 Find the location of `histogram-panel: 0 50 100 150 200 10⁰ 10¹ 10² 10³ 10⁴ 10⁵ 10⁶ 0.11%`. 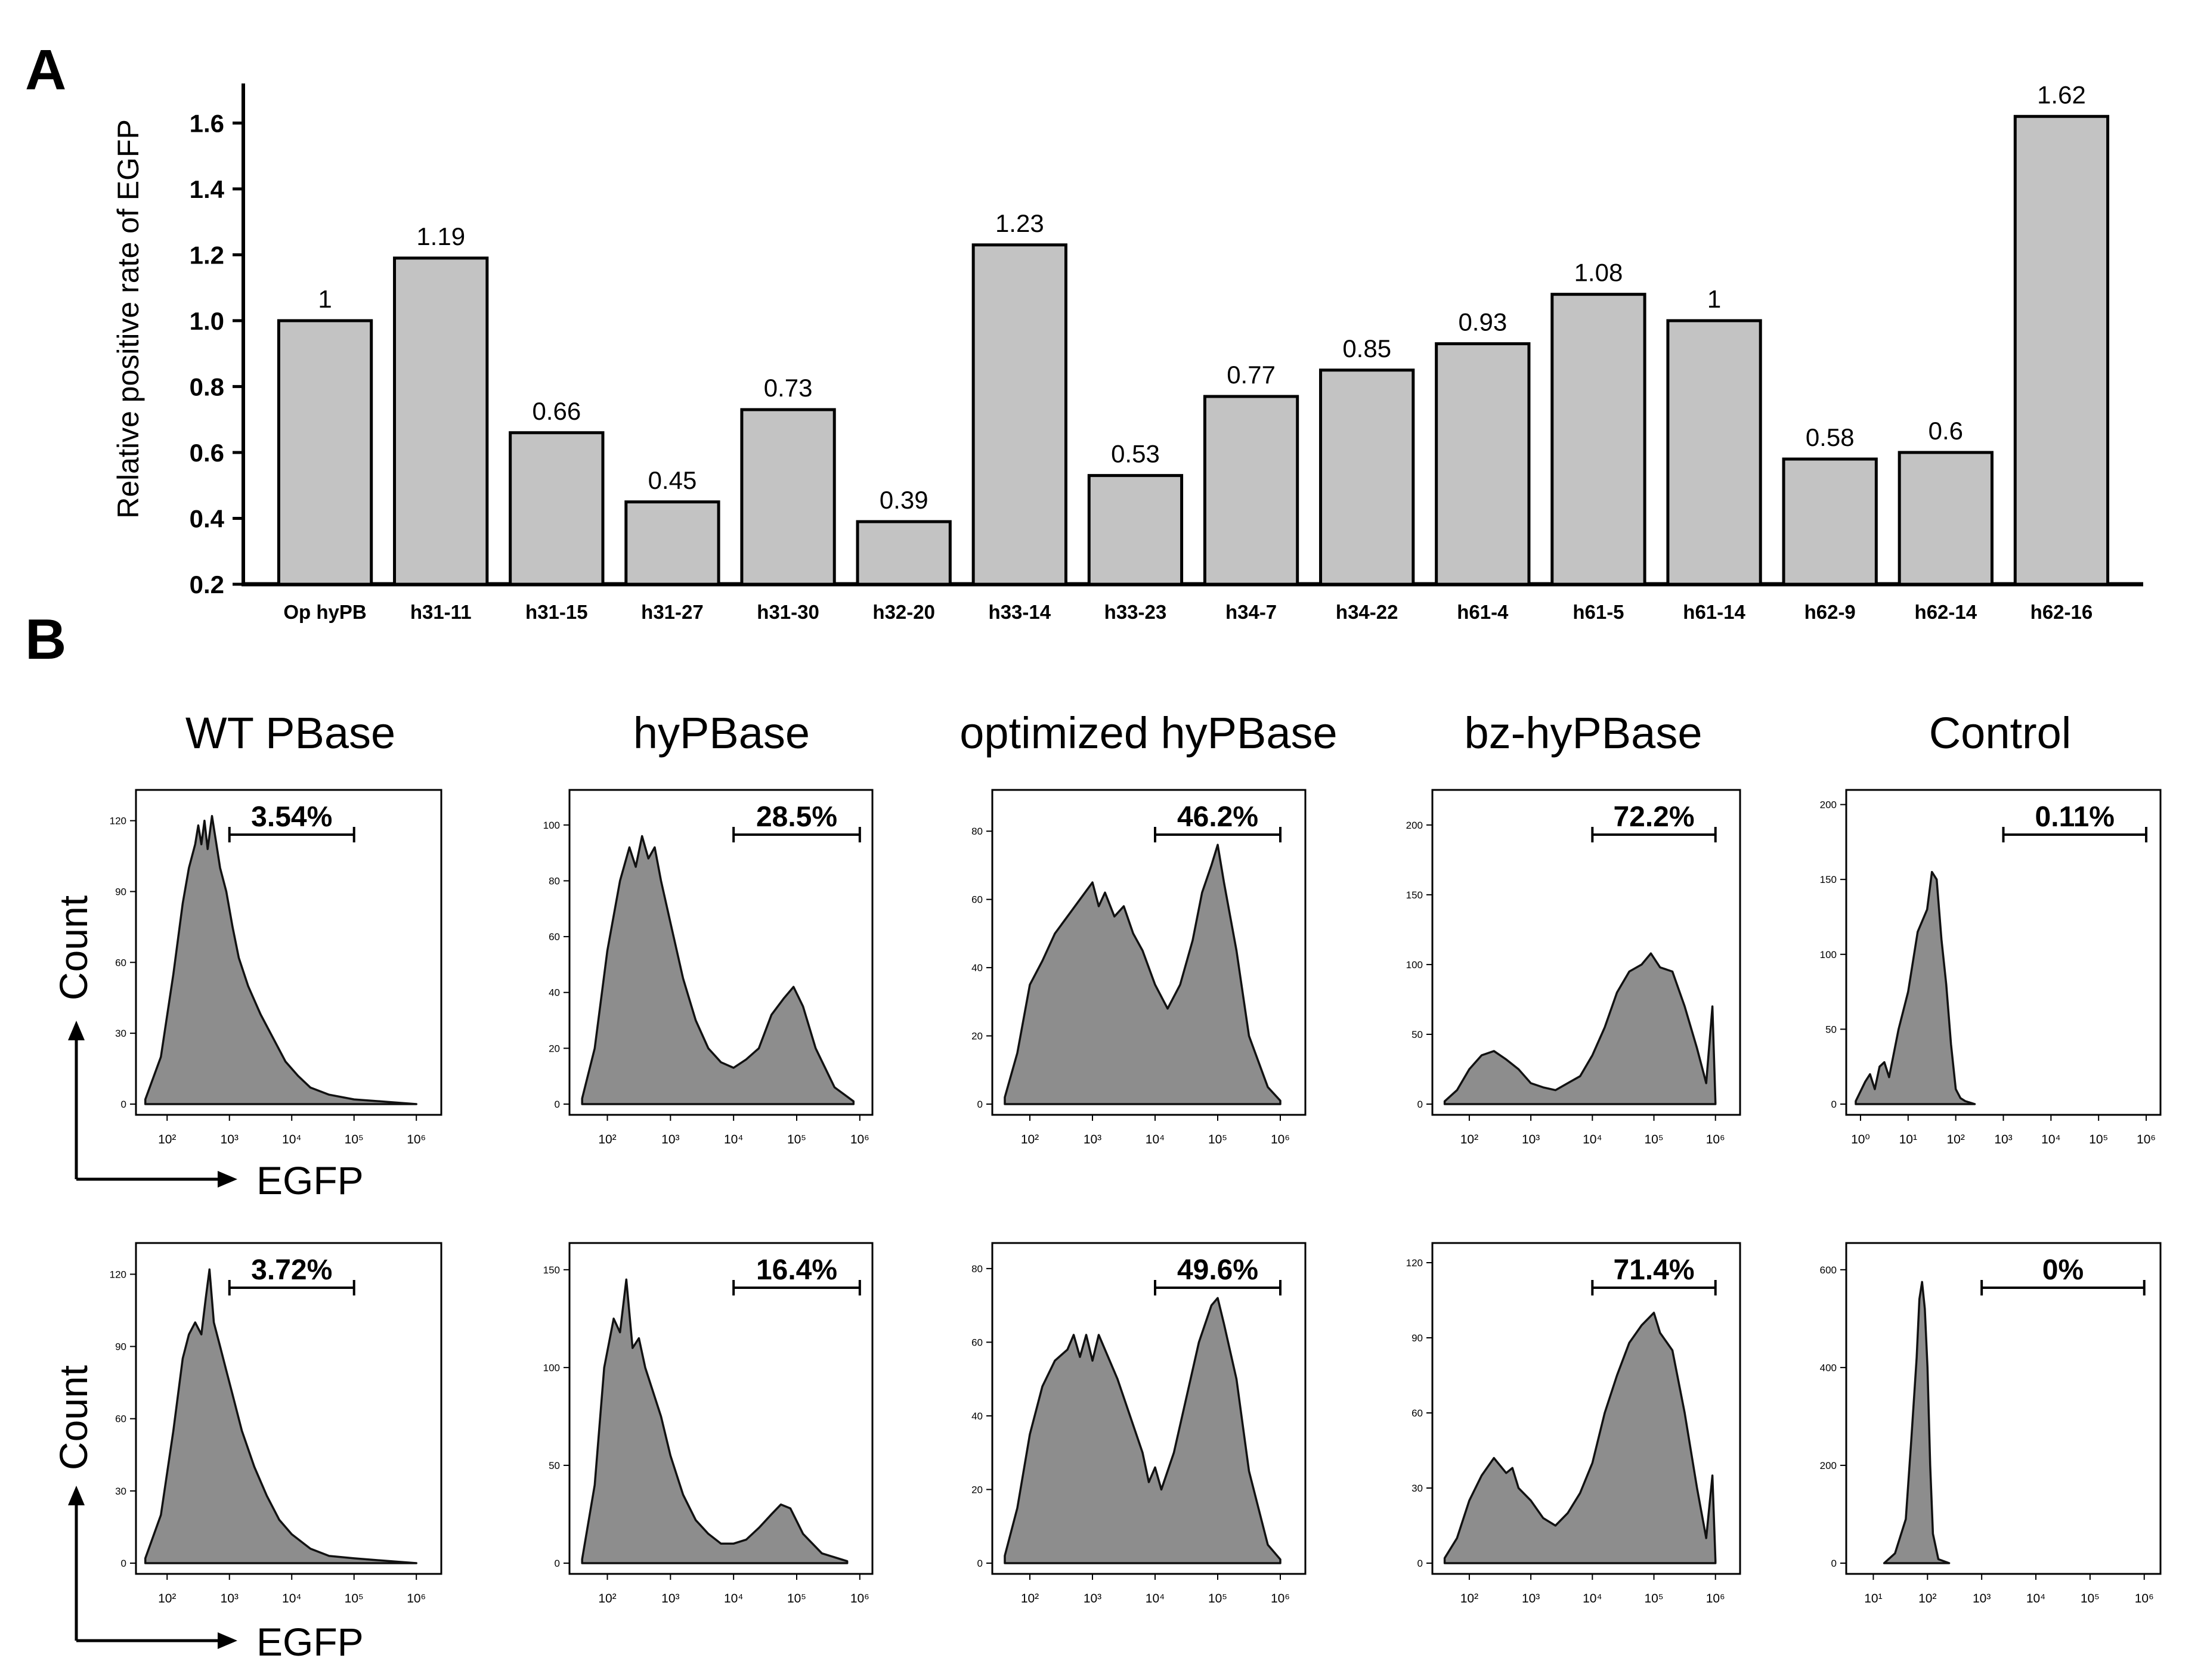

histogram-panel: 0 50 100 150 200 10⁰ 10¹ 10² 10³ 10⁴ 10⁵ 10⁶ 0.11% is located at coordinates (1991, 968).